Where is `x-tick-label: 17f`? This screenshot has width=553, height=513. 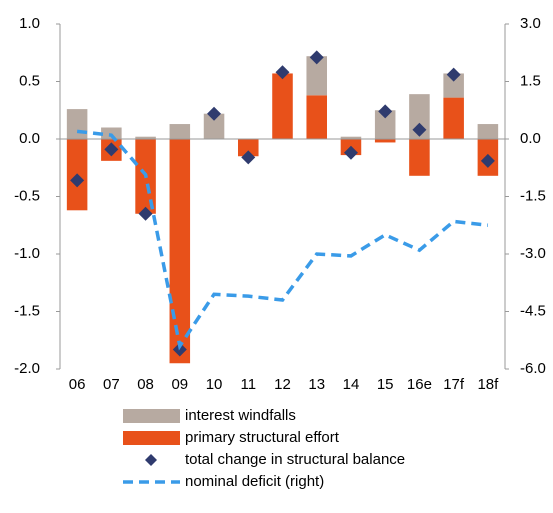 x-tick-label: 17f is located at coordinates (454, 384).